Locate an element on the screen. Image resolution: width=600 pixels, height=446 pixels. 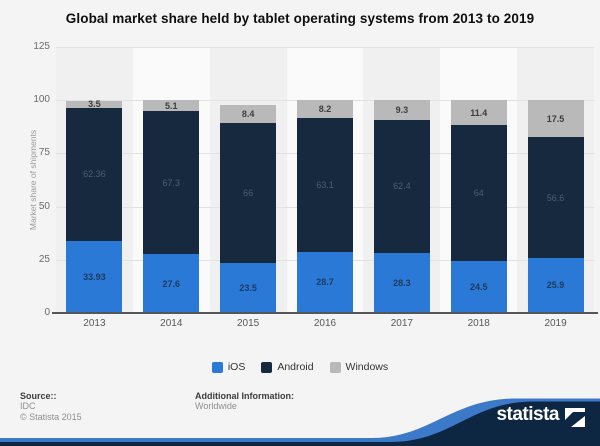
bar-segment-ios-2019: 25.9 is located at coordinates (555, 285).